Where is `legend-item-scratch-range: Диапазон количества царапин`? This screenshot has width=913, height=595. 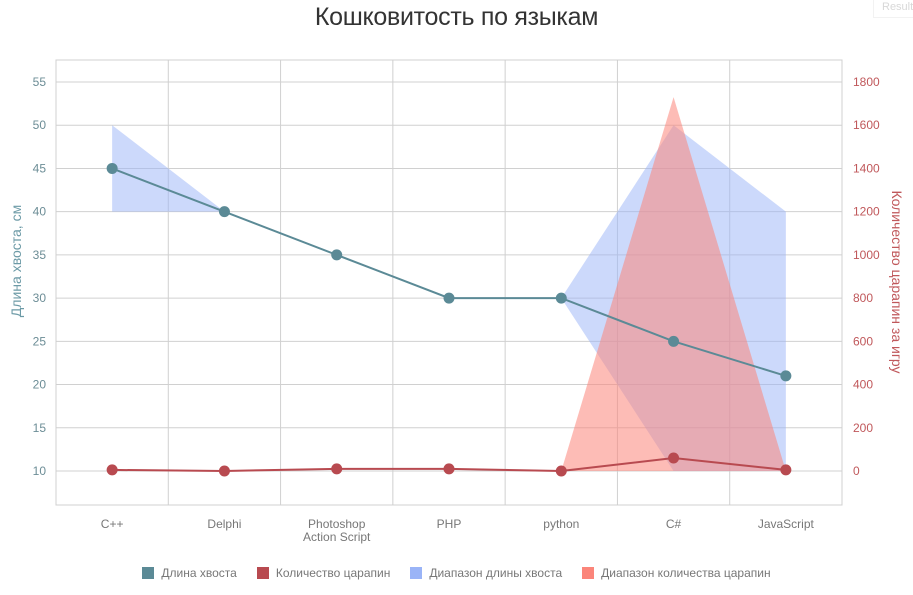
legend-item-scratch-range: Диапазон количества царапин is located at coordinates (676, 573).